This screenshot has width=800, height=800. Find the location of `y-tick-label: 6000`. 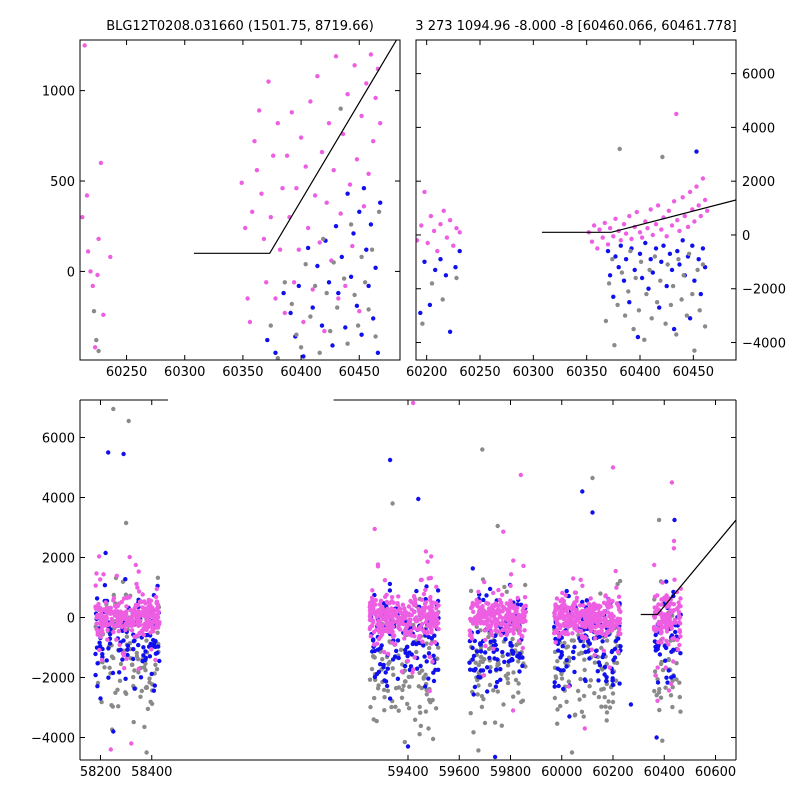

y-tick-label: 6000 is located at coordinates (58, 439).